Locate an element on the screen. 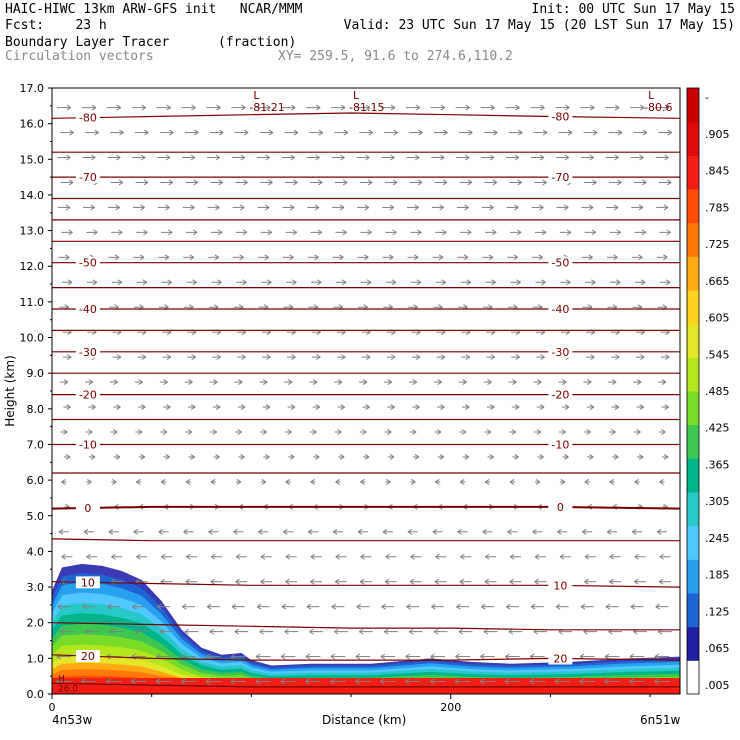 Image resolution: width=740 pixels, height=740 pixels. y-tick-label: 14.0 is located at coordinates (32, 195).